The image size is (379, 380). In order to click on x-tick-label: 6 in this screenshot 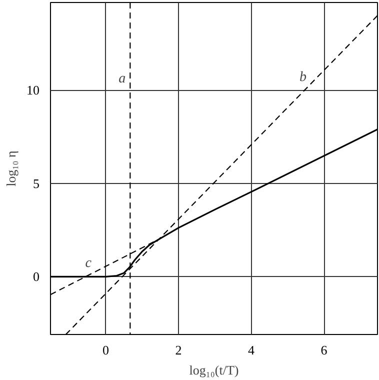, I will do `click(324, 350)`.